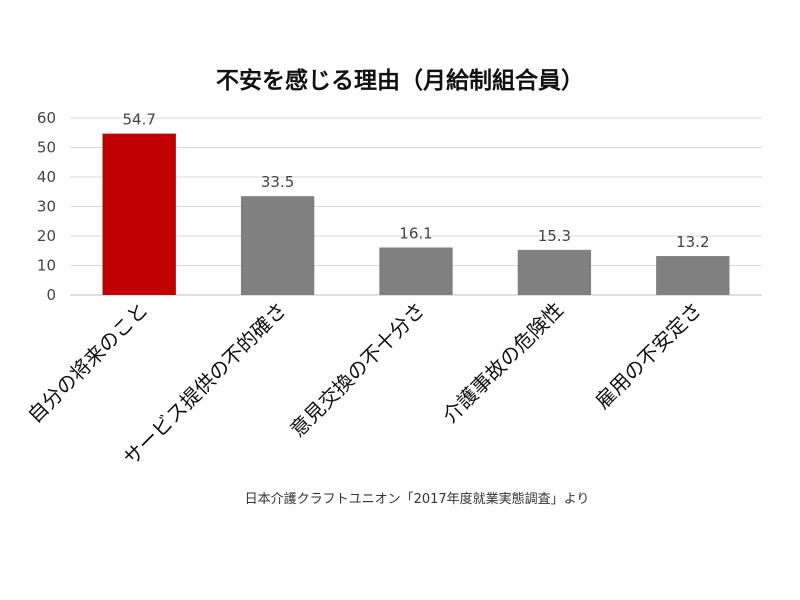  I want to click on chart-title: 不安を感じる理由（月給制組合員）, so click(400, 80).